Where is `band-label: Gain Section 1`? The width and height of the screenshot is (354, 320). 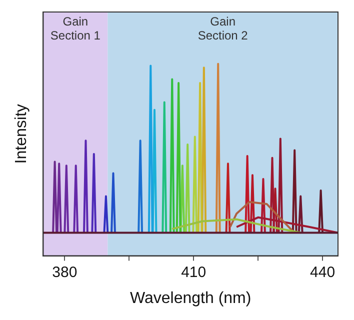
band-label: Gain Section 1 is located at coordinates (75, 28).